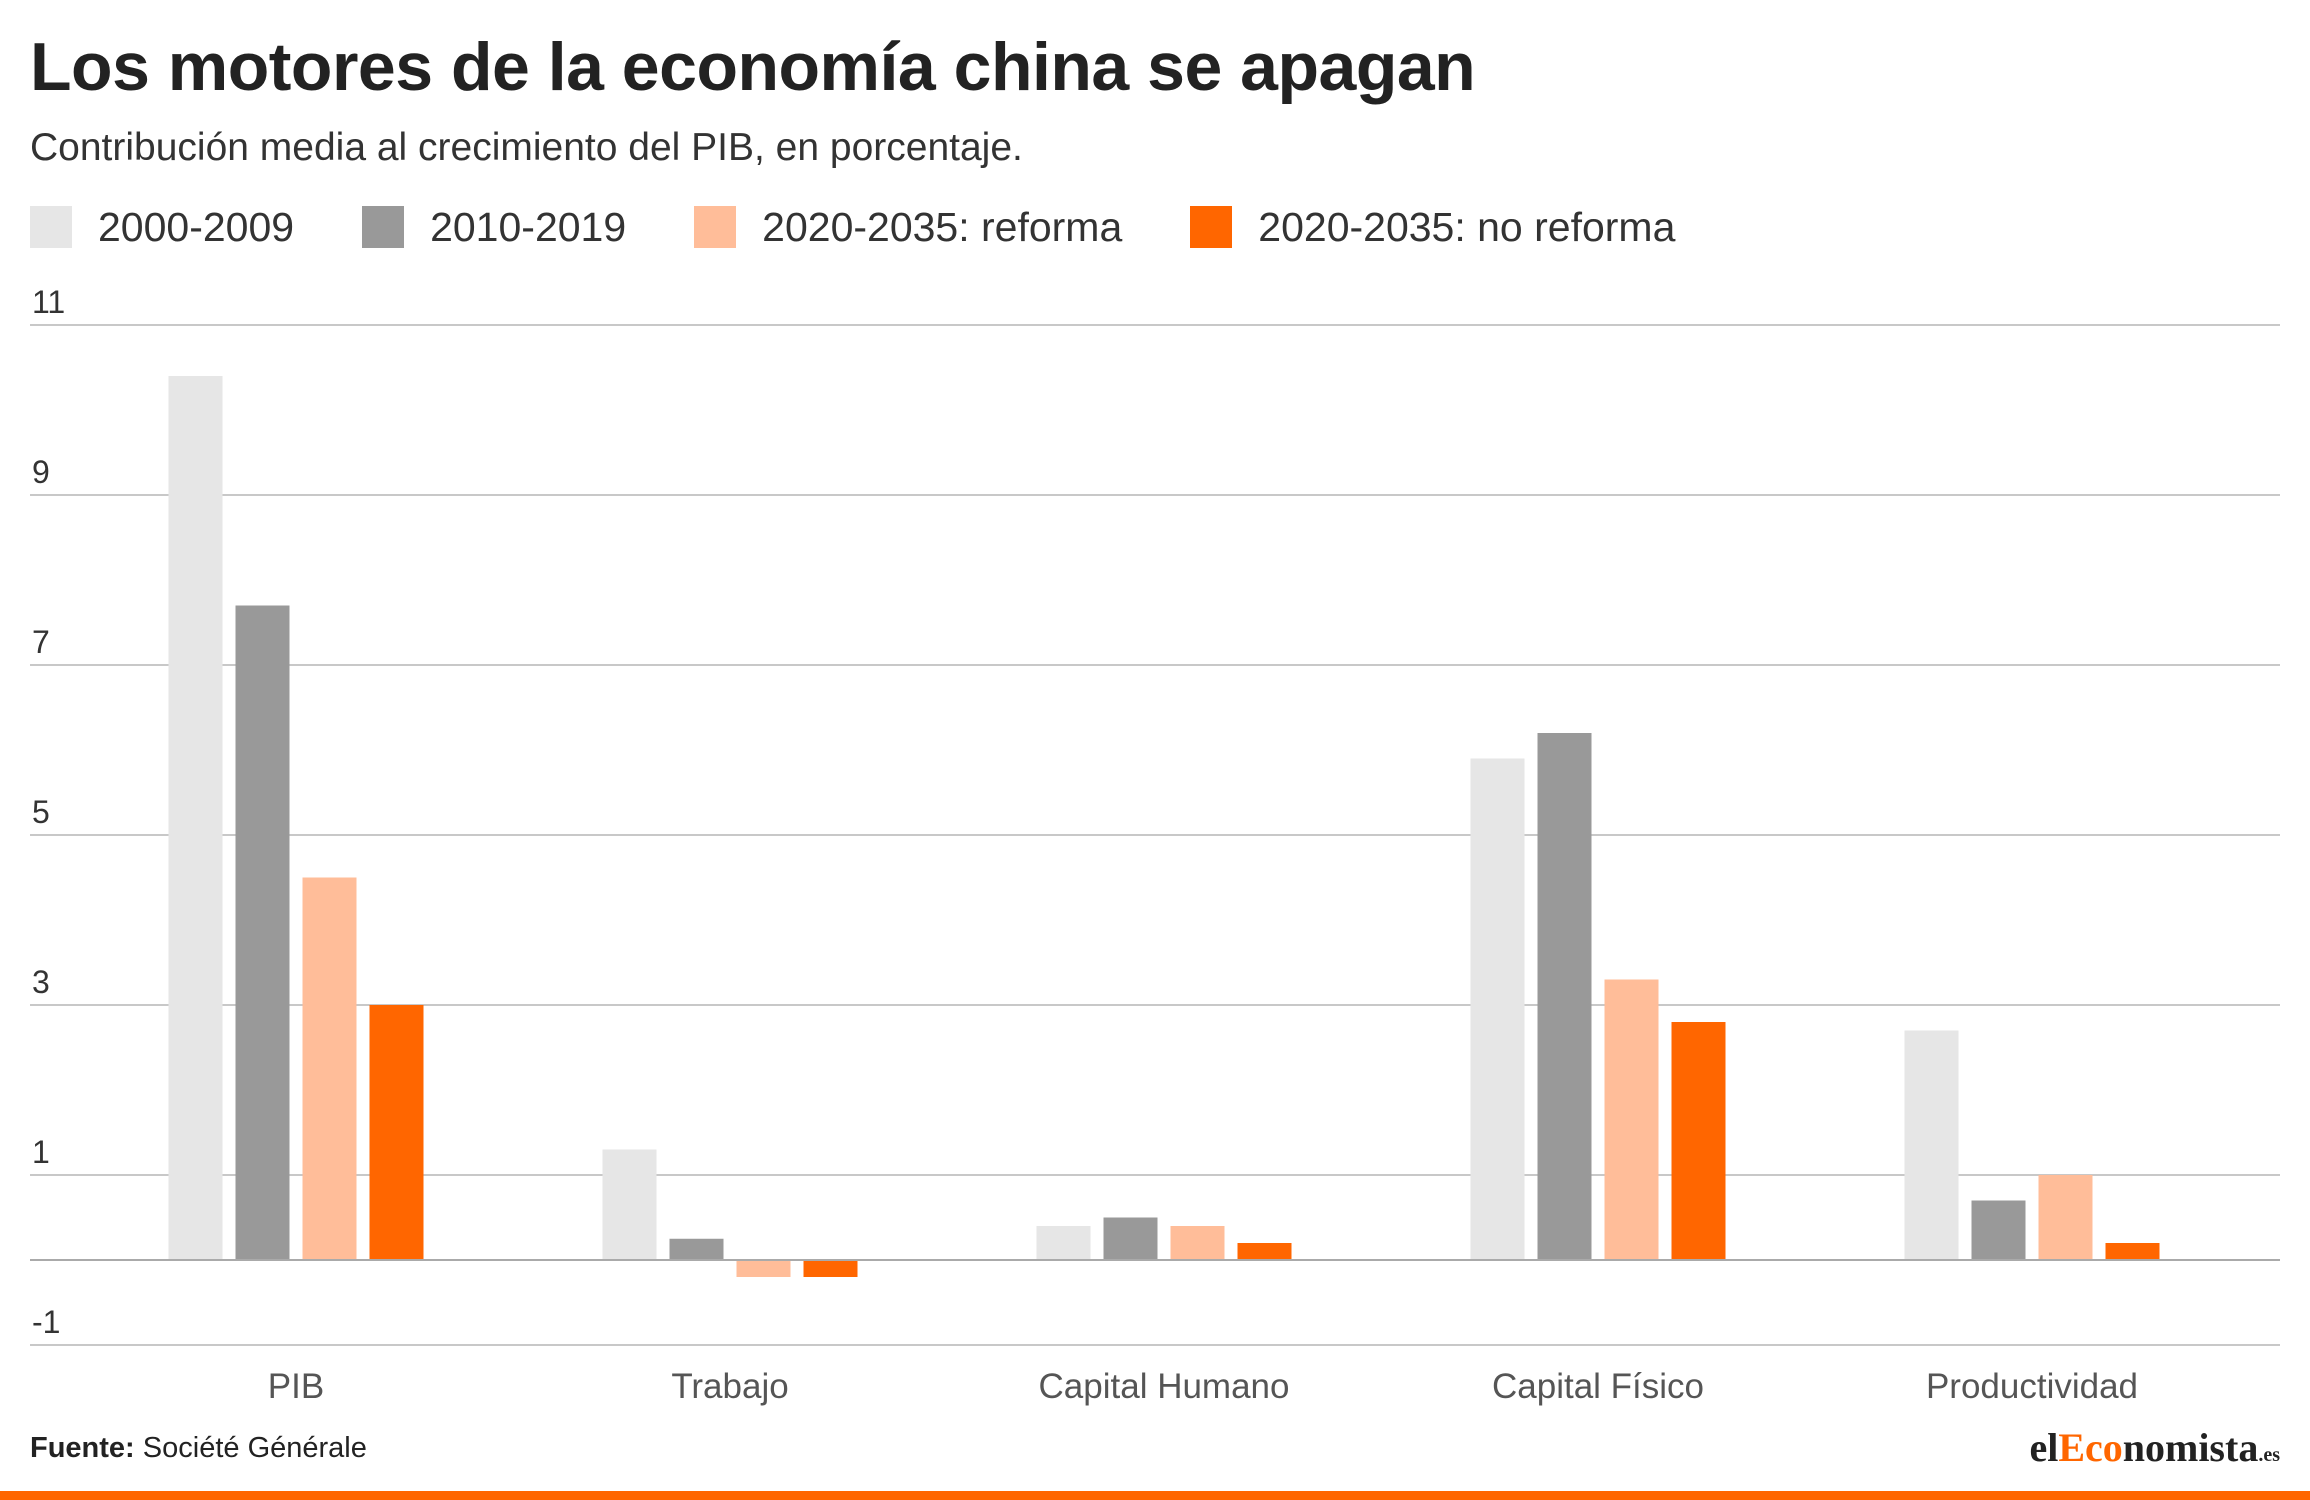  I want to click on legend-item-2000-2009: 2000-2009, so click(162, 227).